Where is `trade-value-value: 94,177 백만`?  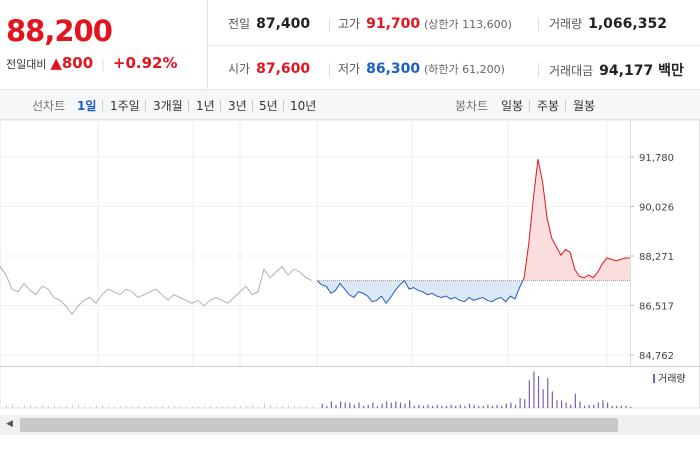 trade-value-value: 94,177 백만 is located at coordinates (641, 71).